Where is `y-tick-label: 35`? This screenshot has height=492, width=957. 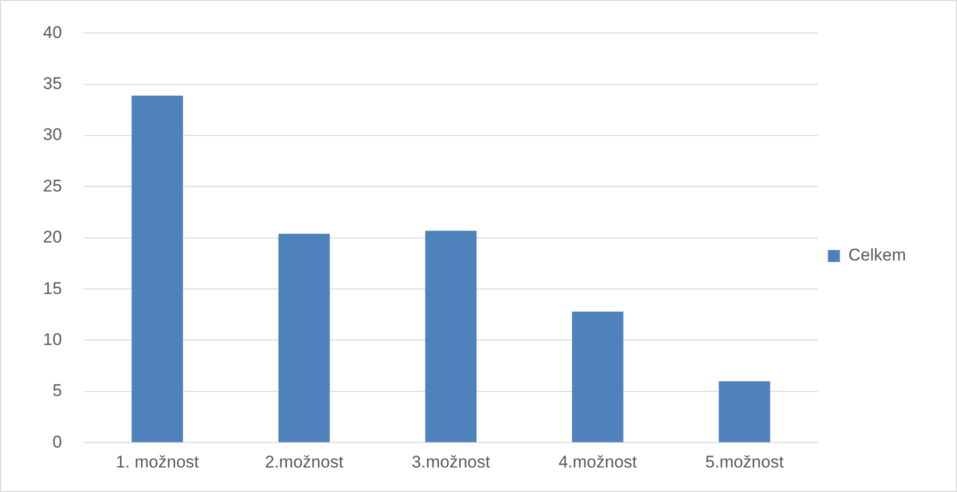 y-tick-label: 35 is located at coordinates (52, 84).